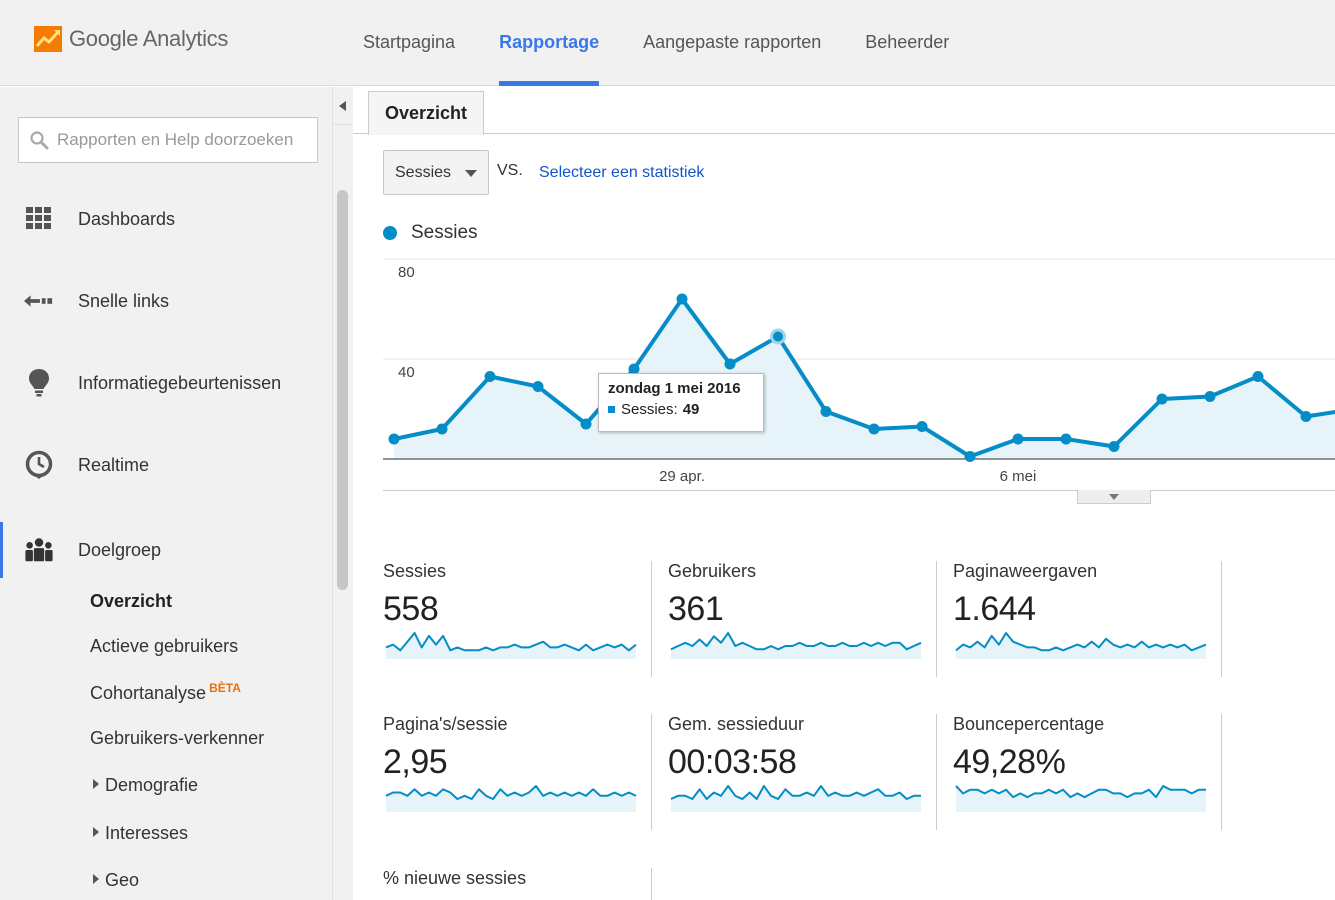 The height and width of the screenshot is (900, 1335). I want to click on sub-item-gebruikers-verkenner: Gebruikers-verkenner, so click(177, 738).